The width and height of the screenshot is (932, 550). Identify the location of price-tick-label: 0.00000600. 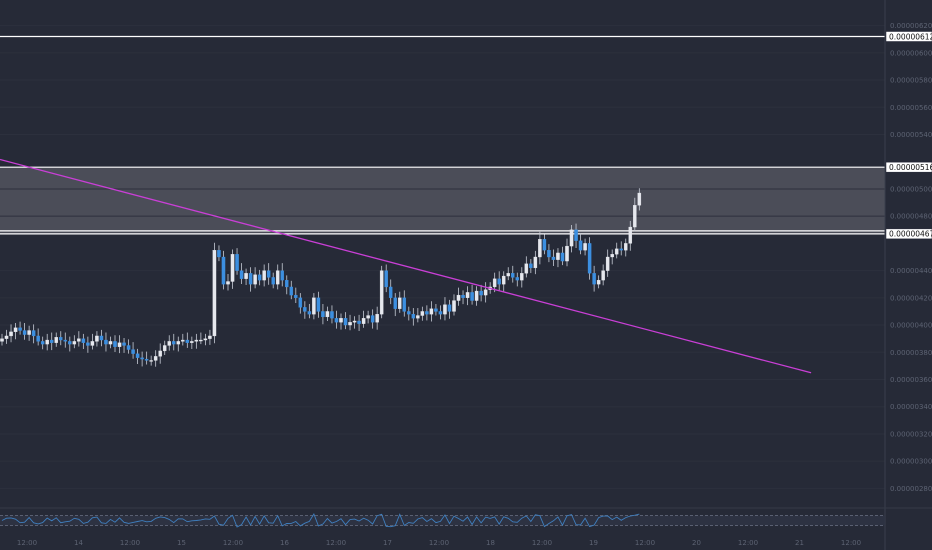
(911, 53).